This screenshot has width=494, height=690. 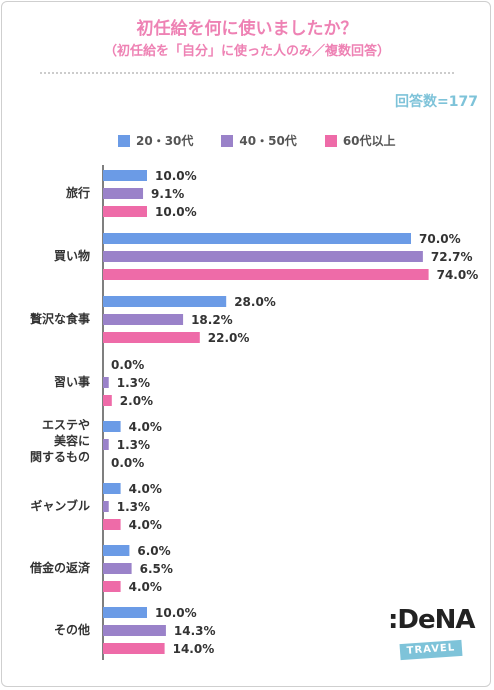 I want to click on bar-value-label: 2.0%, so click(x=136, y=401).